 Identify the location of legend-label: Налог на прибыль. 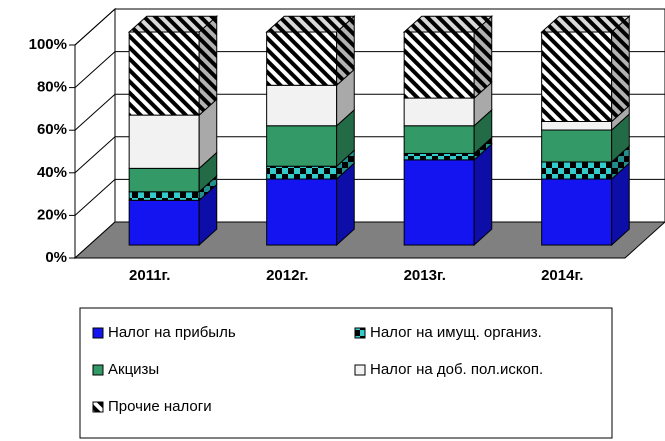
(172, 332).